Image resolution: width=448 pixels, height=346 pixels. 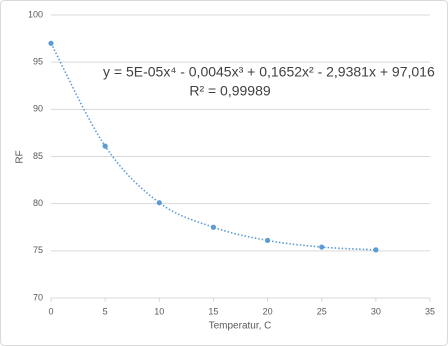 What do you see at coordinates (322, 311) in the screenshot?
I see `x-tick-label: 25` at bounding box center [322, 311].